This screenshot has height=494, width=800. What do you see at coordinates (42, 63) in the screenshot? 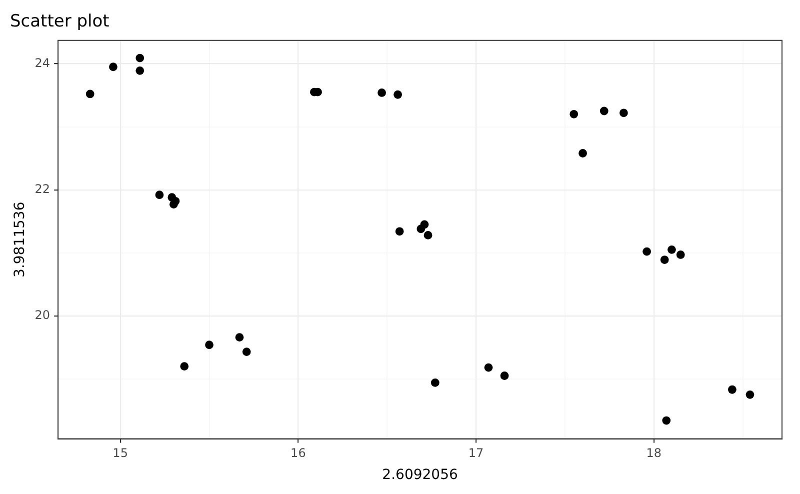
I see `y-tick-label: 24` at bounding box center [42, 63].